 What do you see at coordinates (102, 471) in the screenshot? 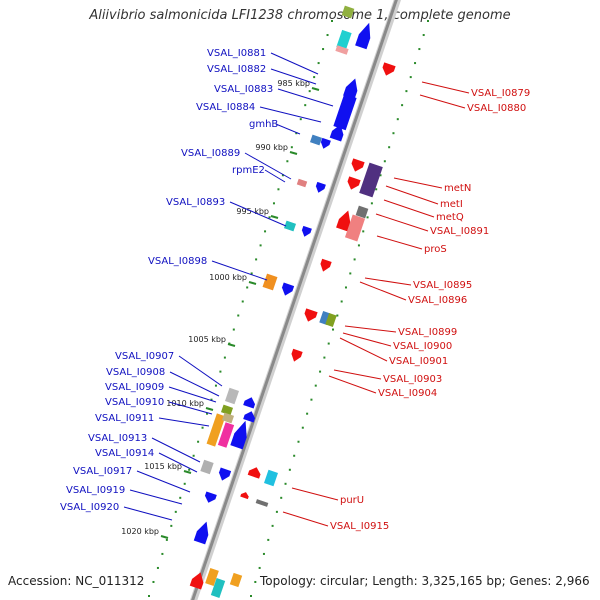
I see `gene-label-left: VSAL_I0917` at bounding box center [102, 471].